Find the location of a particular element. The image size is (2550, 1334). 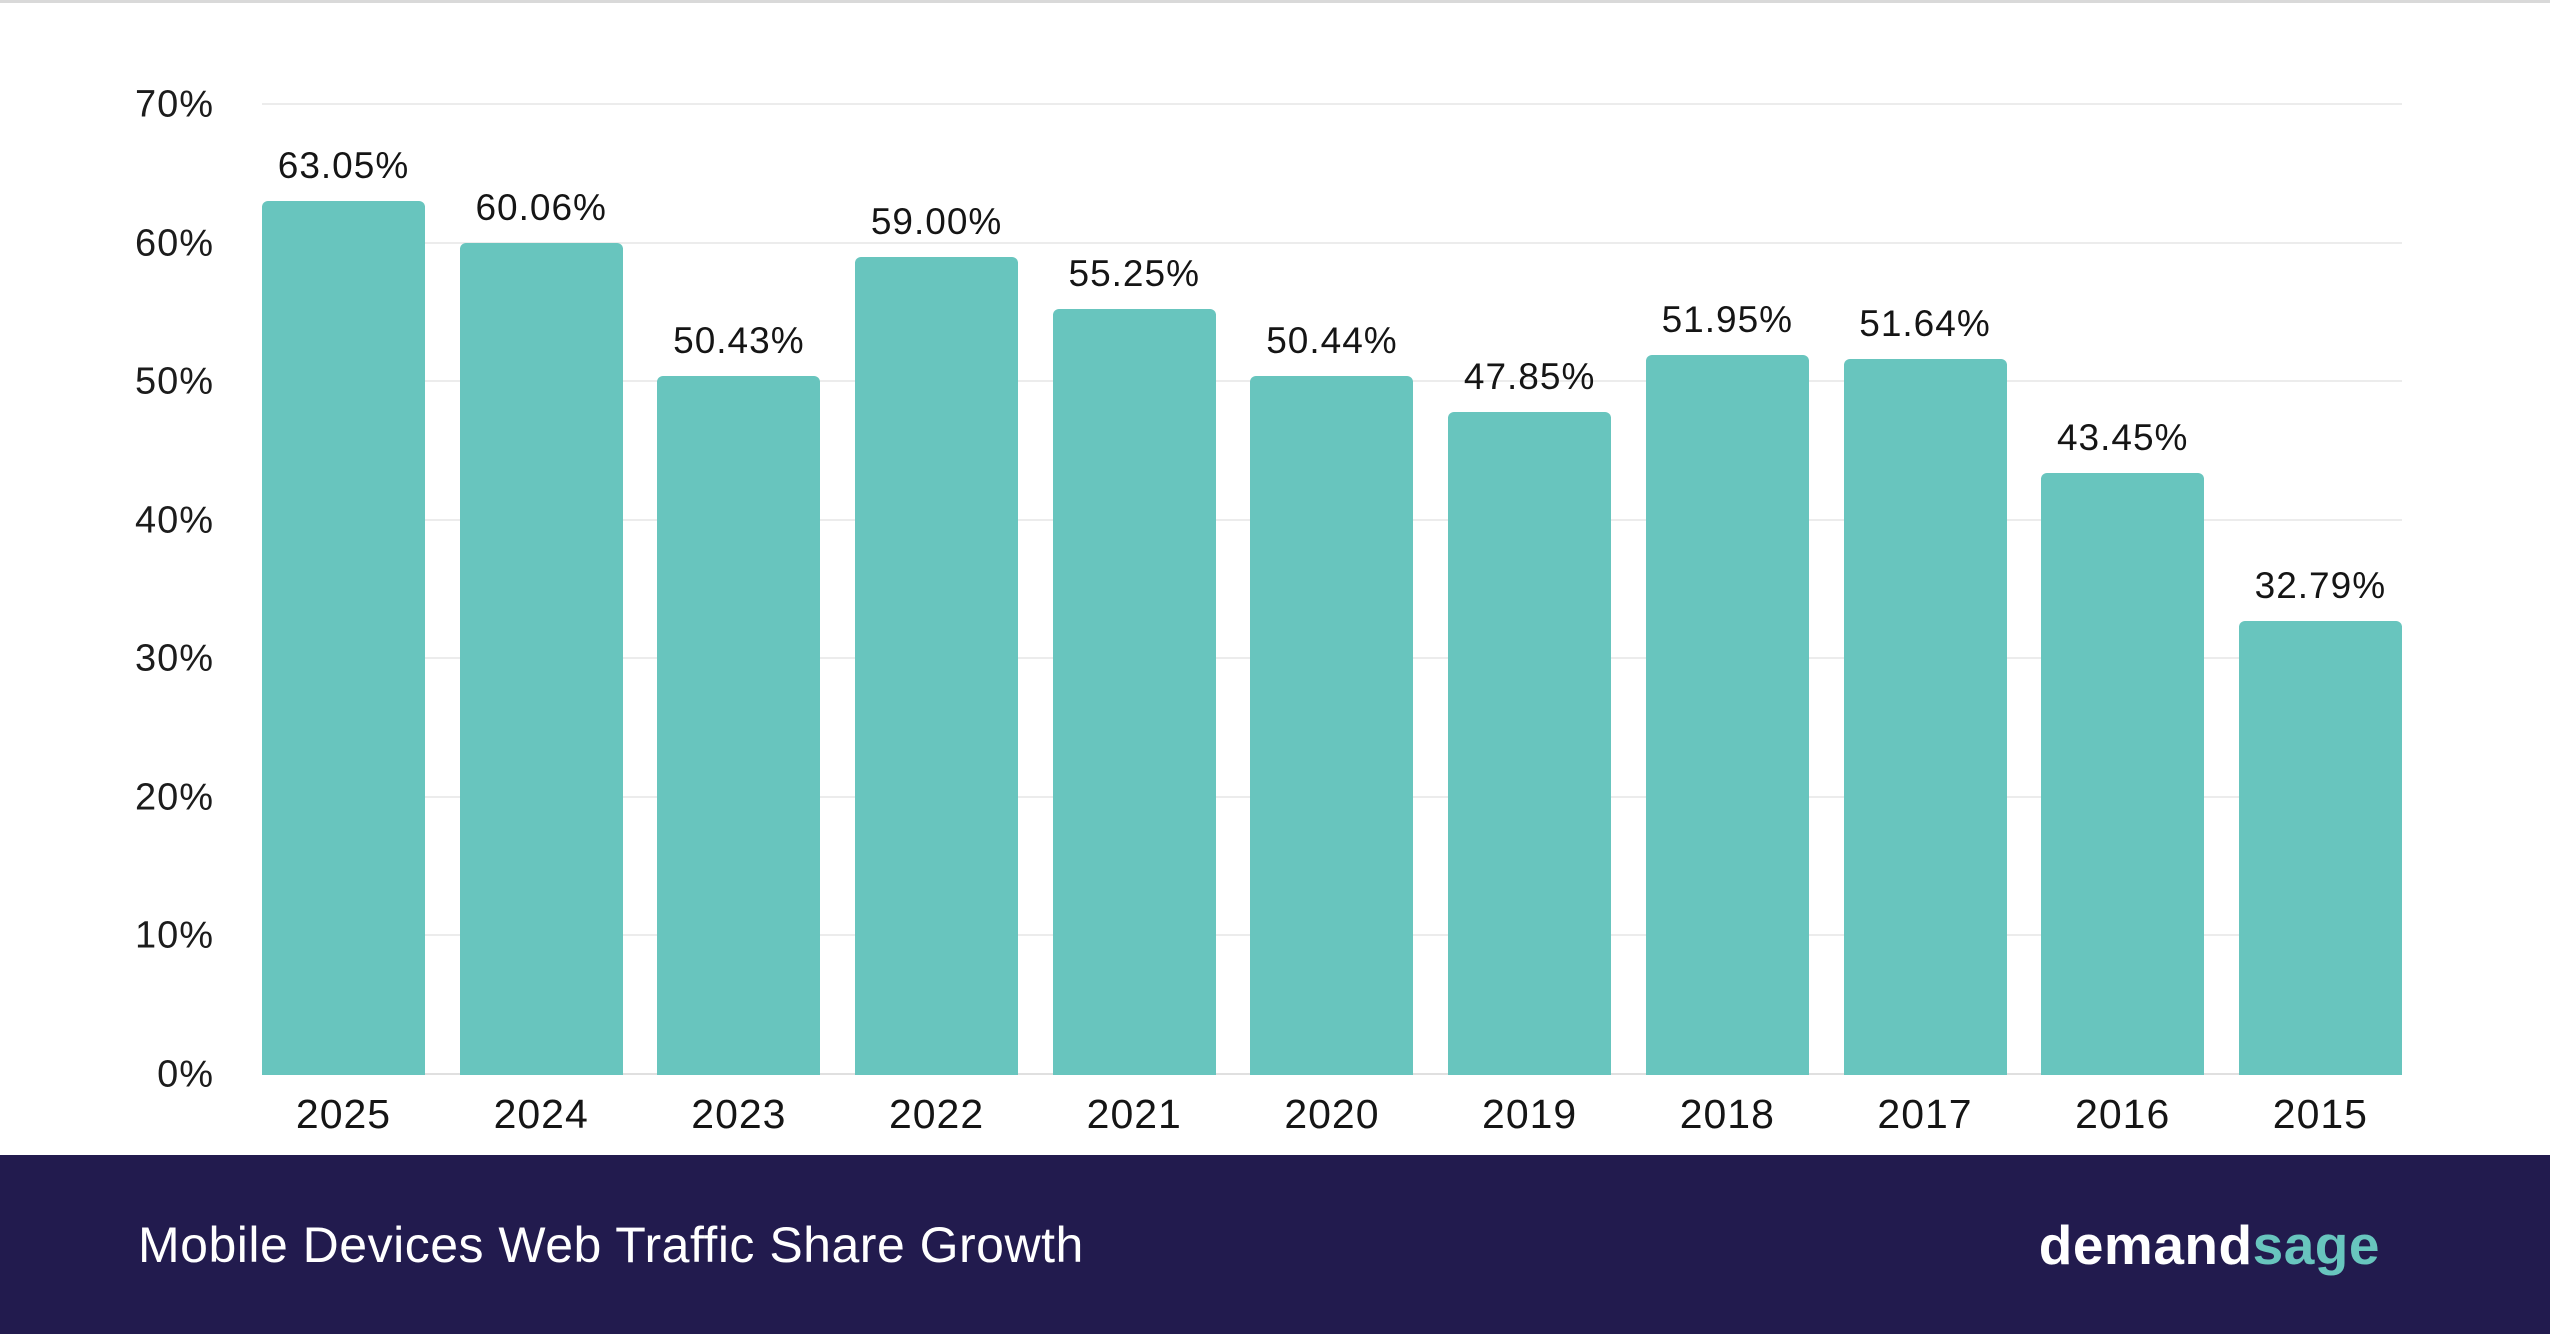

y-tick-label: 50% is located at coordinates (174, 381).